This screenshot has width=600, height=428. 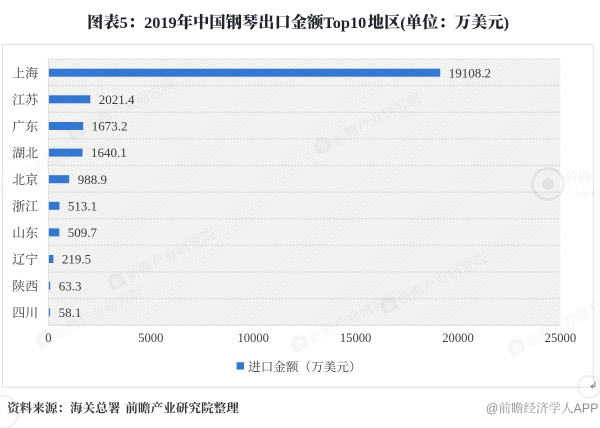 What do you see at coordinates (70, 285) in the screenshot?
I see `svg-text: 63.3` at bounding box center [70, 285].